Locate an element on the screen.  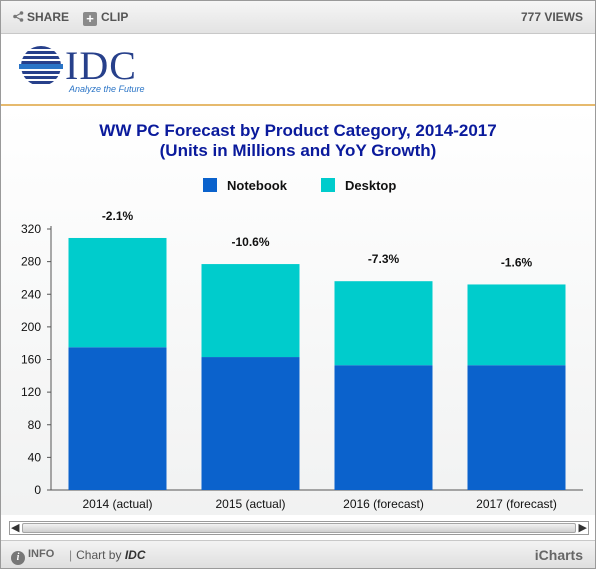
growth-label: -2.1% is located at coordinates (118, 216).